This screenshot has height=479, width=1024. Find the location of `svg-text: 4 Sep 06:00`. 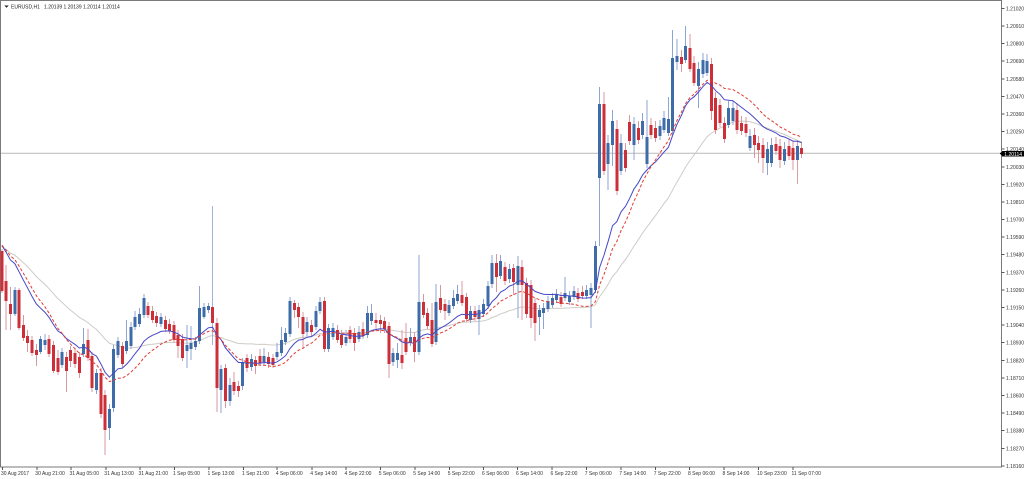

svg-text: 4 Sep 06:00 is located at coordinates (289, 474).